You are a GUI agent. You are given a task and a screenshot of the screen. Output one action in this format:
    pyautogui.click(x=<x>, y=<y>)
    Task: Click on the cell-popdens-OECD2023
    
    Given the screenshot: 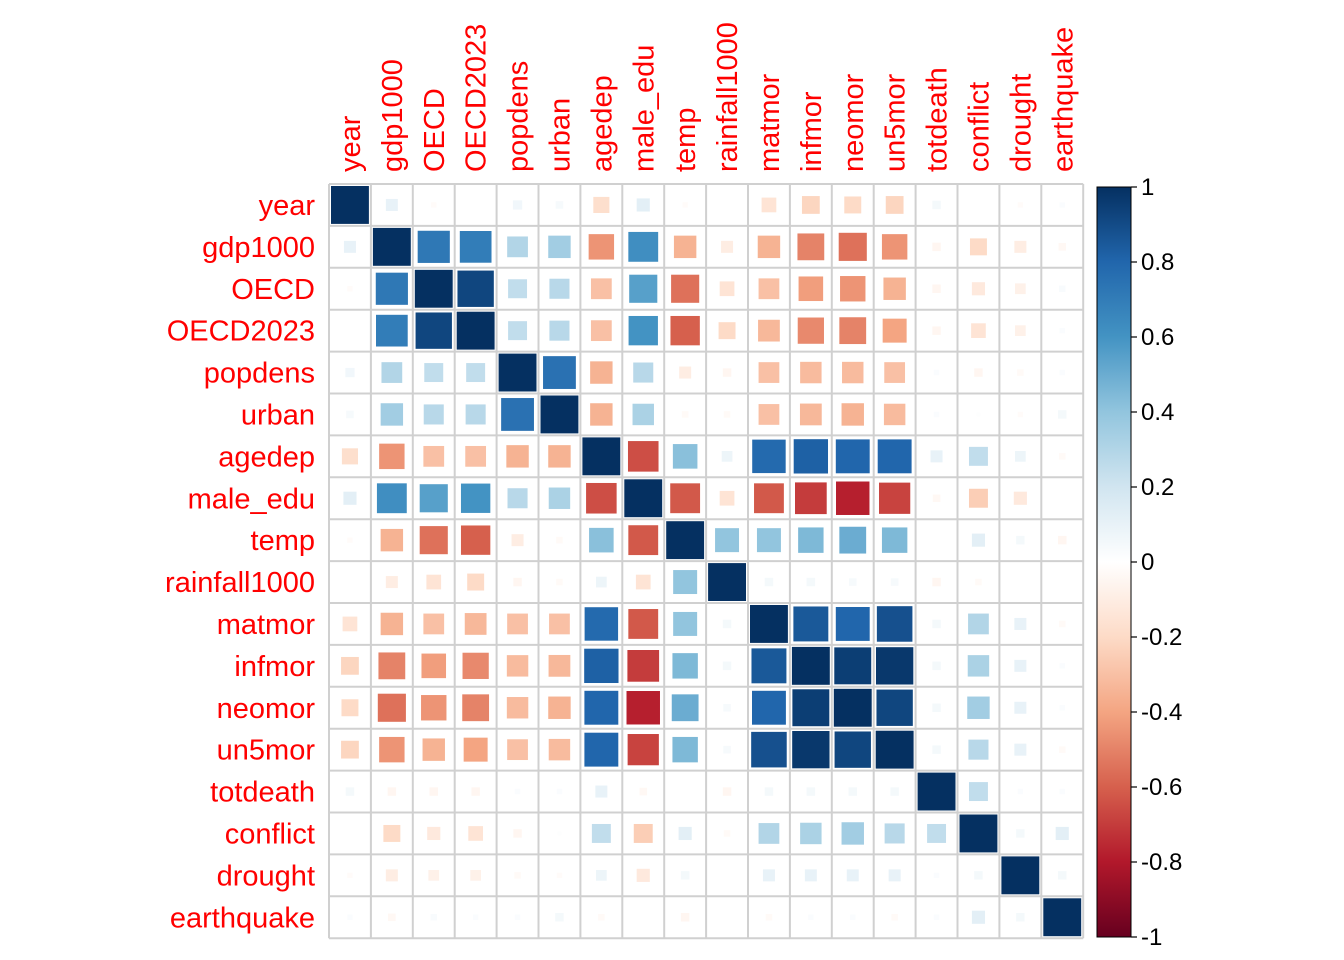 What is the action you would take?
    pyautogui.click(x=476, y=373)
    